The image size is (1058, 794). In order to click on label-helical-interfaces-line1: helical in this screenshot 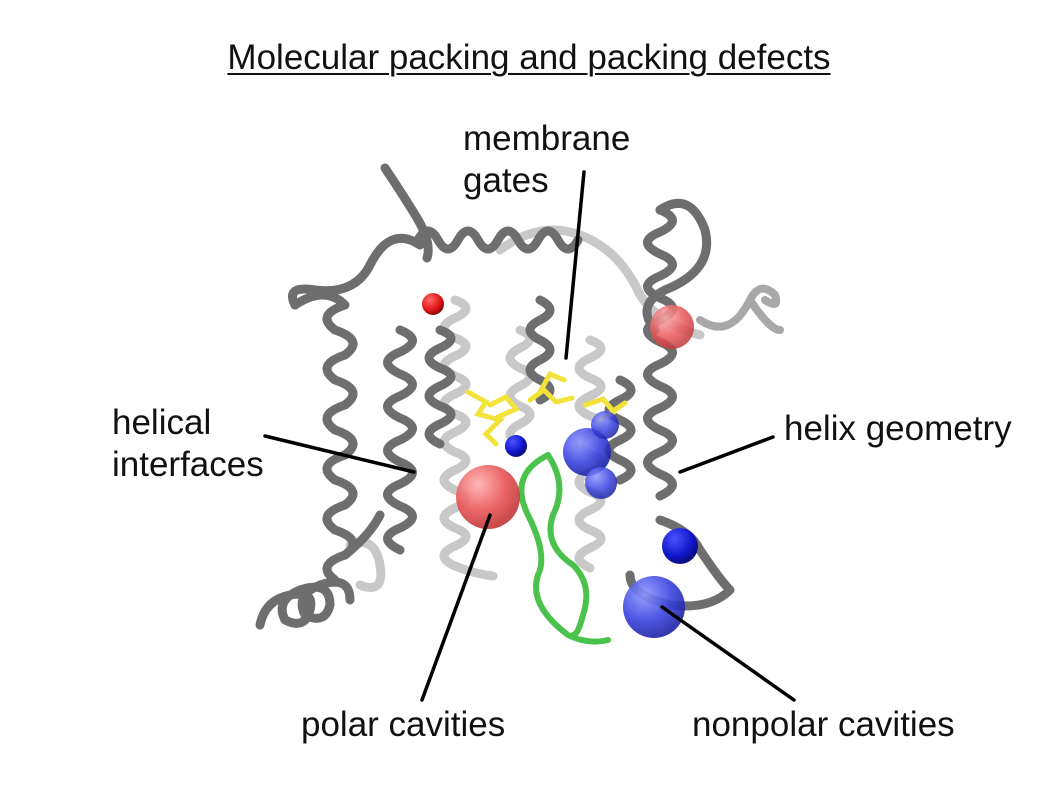, I will do `click(162, 422)`.